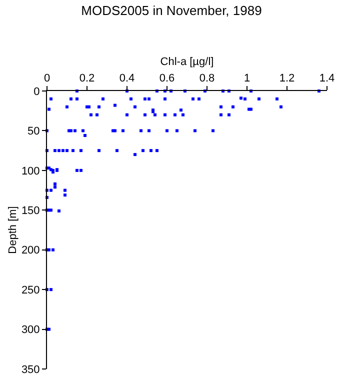  Describe the element at coordinates (30, 290) in the screenshot. I see `y-tick-label: 250` at that location.